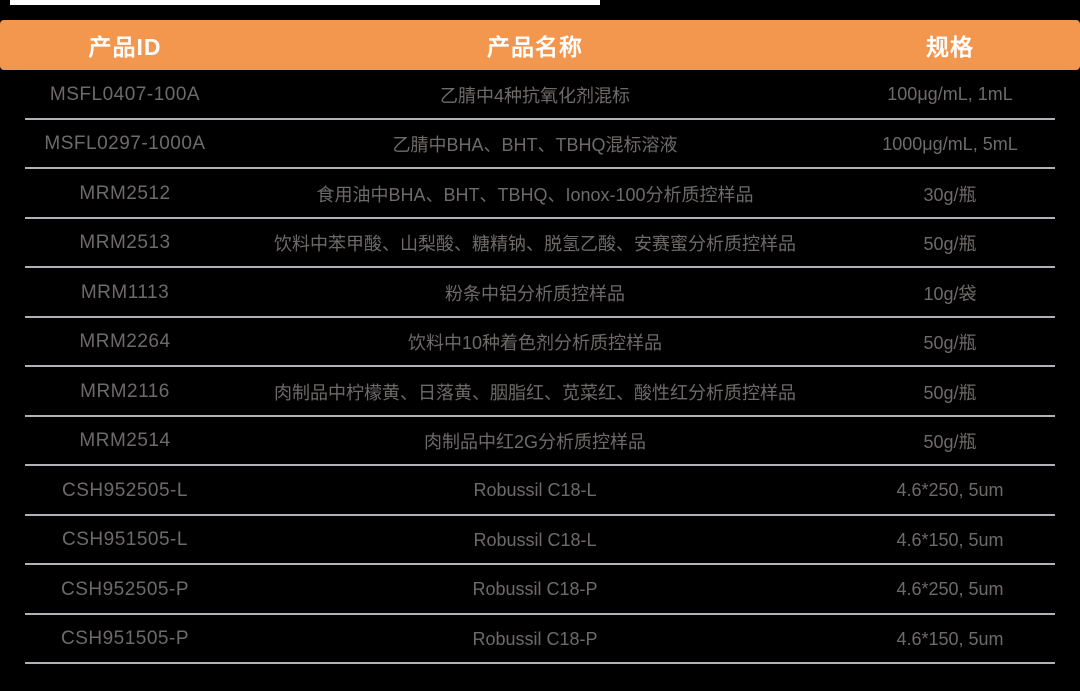 The width and height of the screenshot is (1080, 691). Describe the element at coordinates (535, 47) in the screenshot. I see `column-header-product-name: 产品名称` at that location.